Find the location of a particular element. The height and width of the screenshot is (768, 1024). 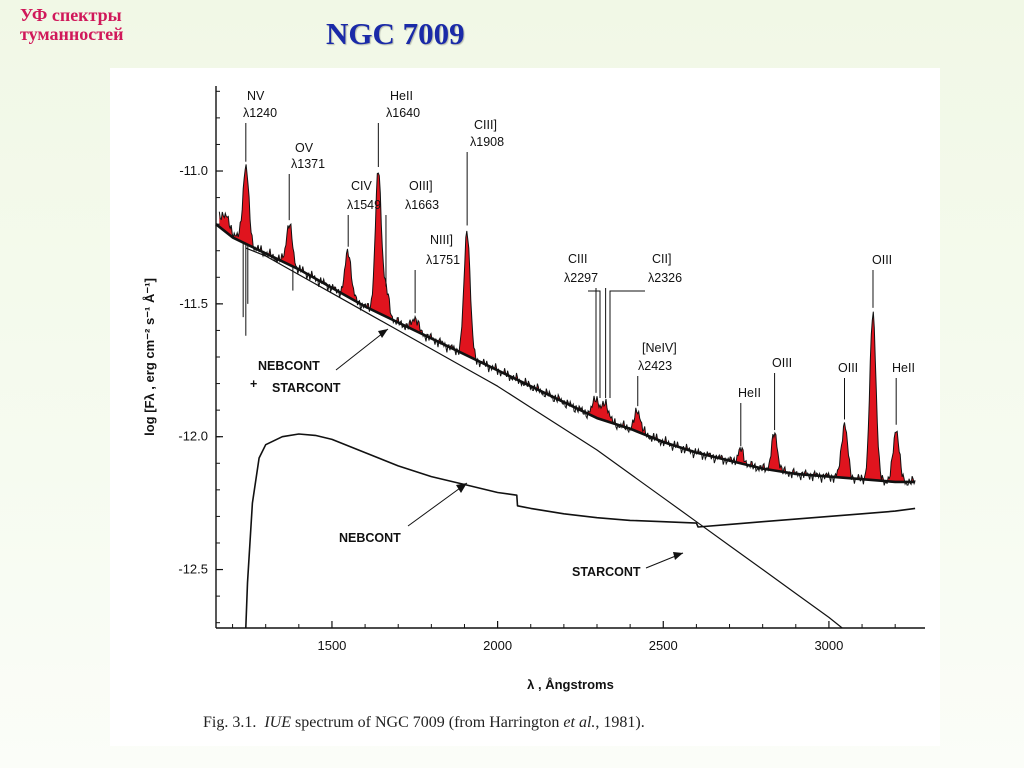

emission-line-wavelength: λ2297 is located at coordinates (581, 278).